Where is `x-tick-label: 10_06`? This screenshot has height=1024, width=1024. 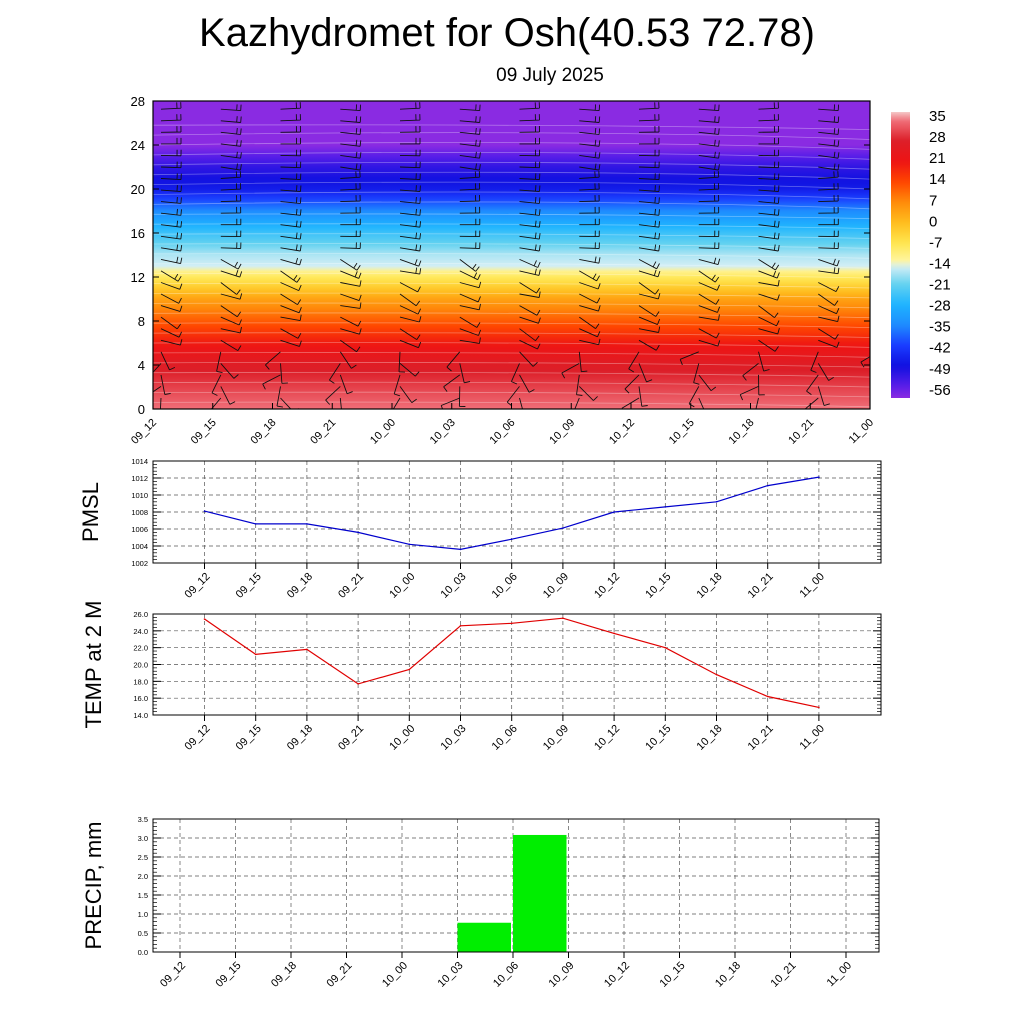 x-tick-label: 10_06 is located at coordinates (506, 975).